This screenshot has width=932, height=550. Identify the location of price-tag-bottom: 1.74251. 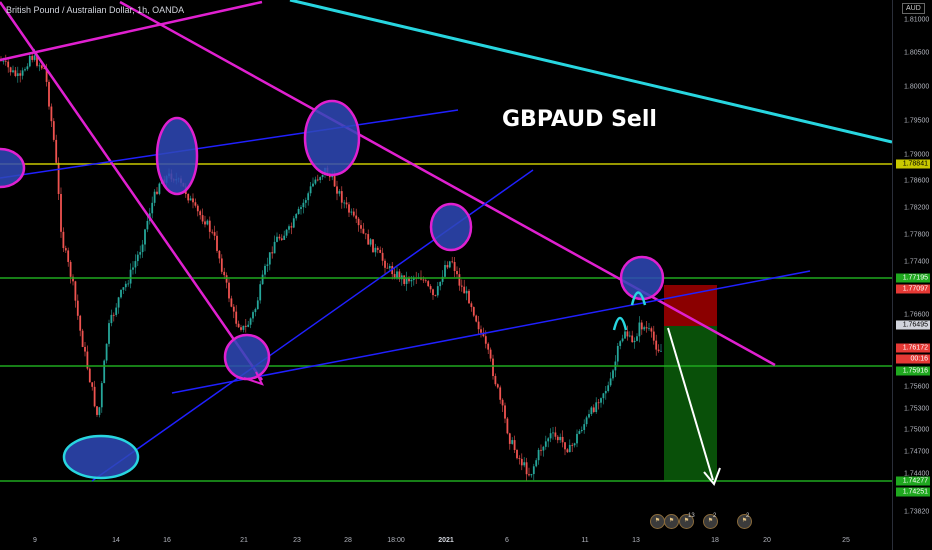
(913, 492).